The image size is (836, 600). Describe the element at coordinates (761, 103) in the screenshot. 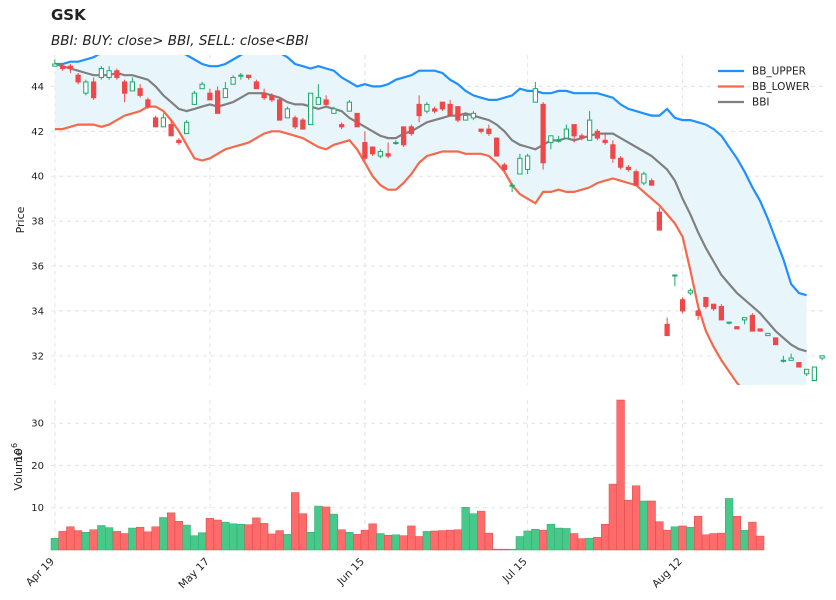

I see `legend-label: BBI` at that location.